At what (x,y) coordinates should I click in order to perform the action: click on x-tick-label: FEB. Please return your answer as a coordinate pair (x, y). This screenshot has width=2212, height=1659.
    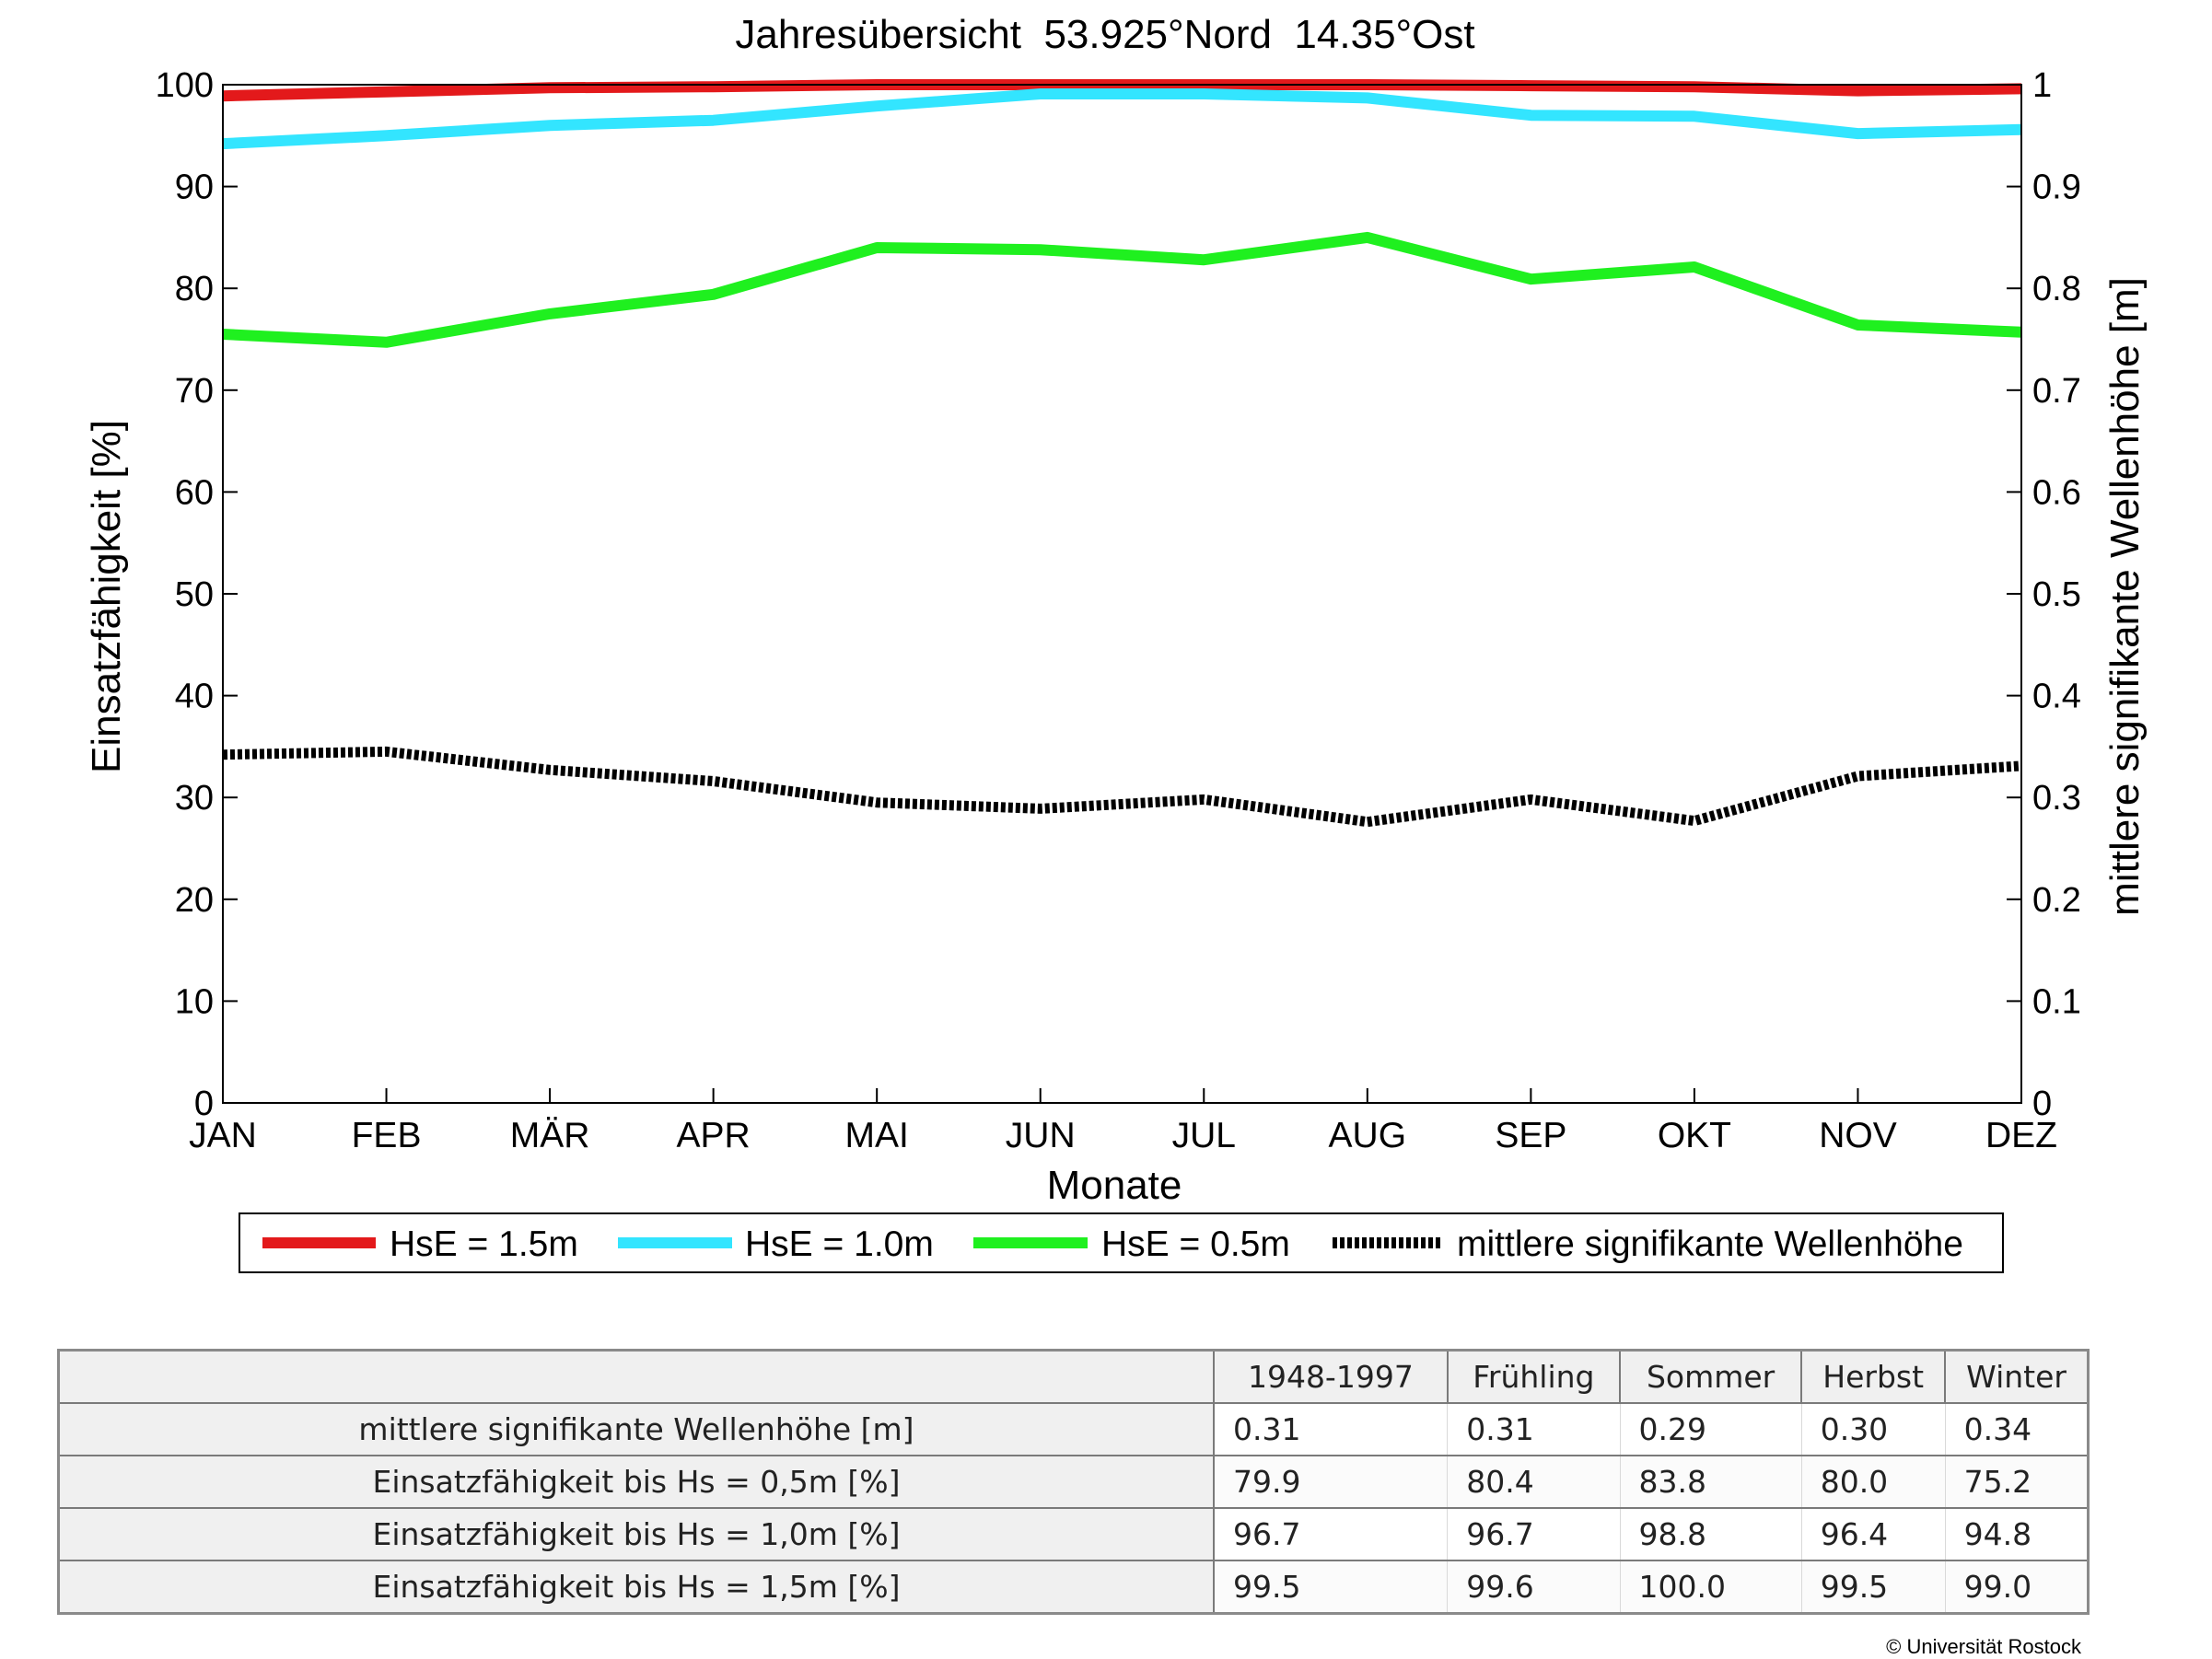
    Looking at the image, I should click on (387, 1135).